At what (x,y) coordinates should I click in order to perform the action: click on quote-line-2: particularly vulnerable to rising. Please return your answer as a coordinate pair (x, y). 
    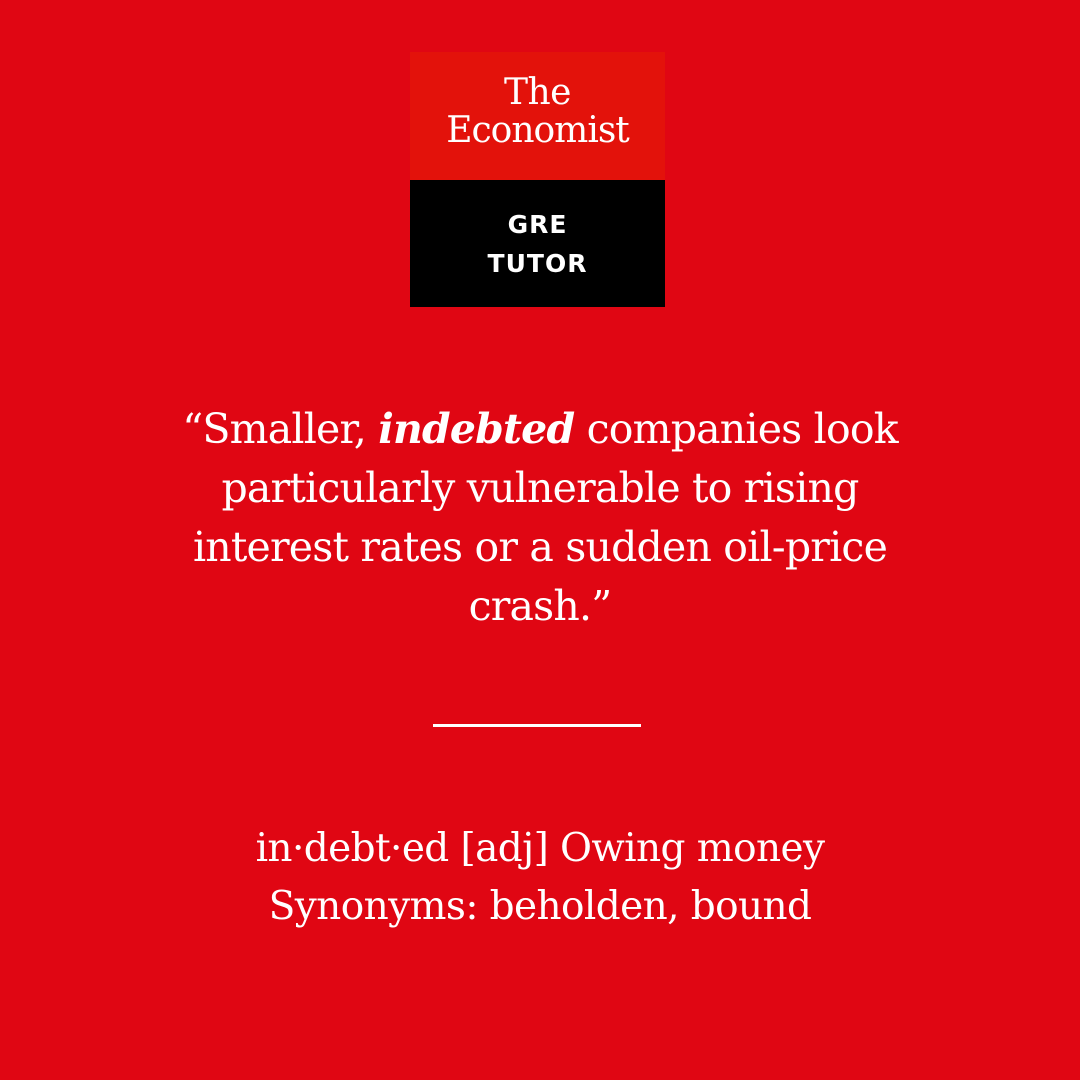
    Looking at the image, I should click on (540, 488).